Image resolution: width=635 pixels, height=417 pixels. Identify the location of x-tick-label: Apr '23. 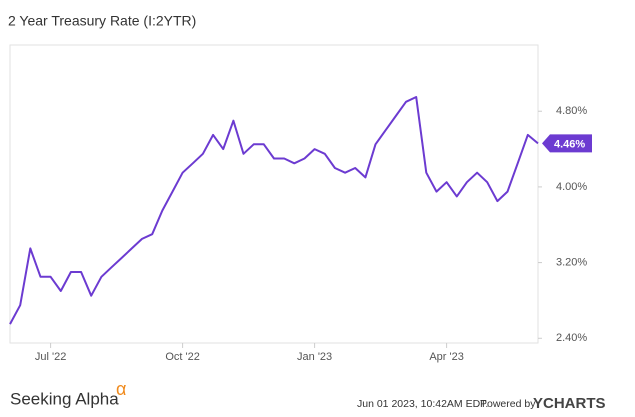
(446, 357).